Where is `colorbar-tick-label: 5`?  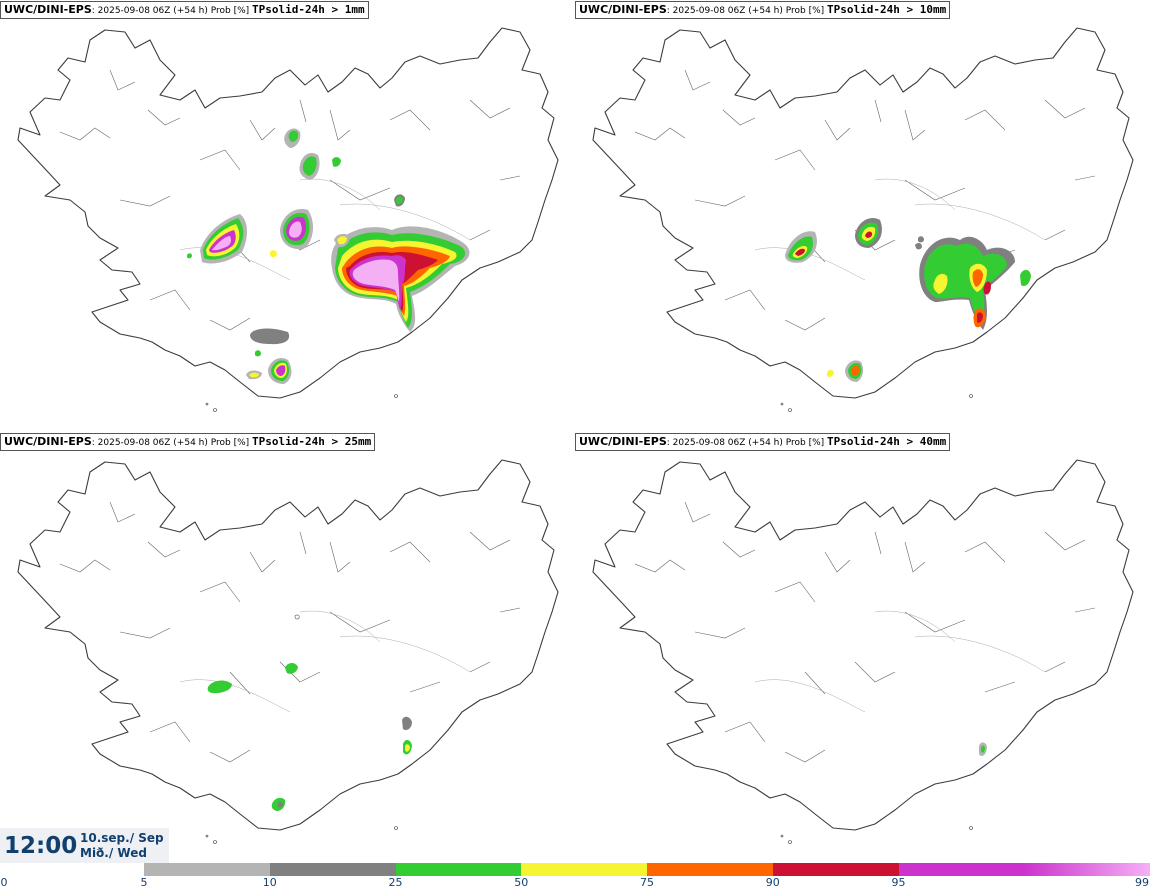 colorbar-tick-label: 5 is located at coordinates (144, 882).